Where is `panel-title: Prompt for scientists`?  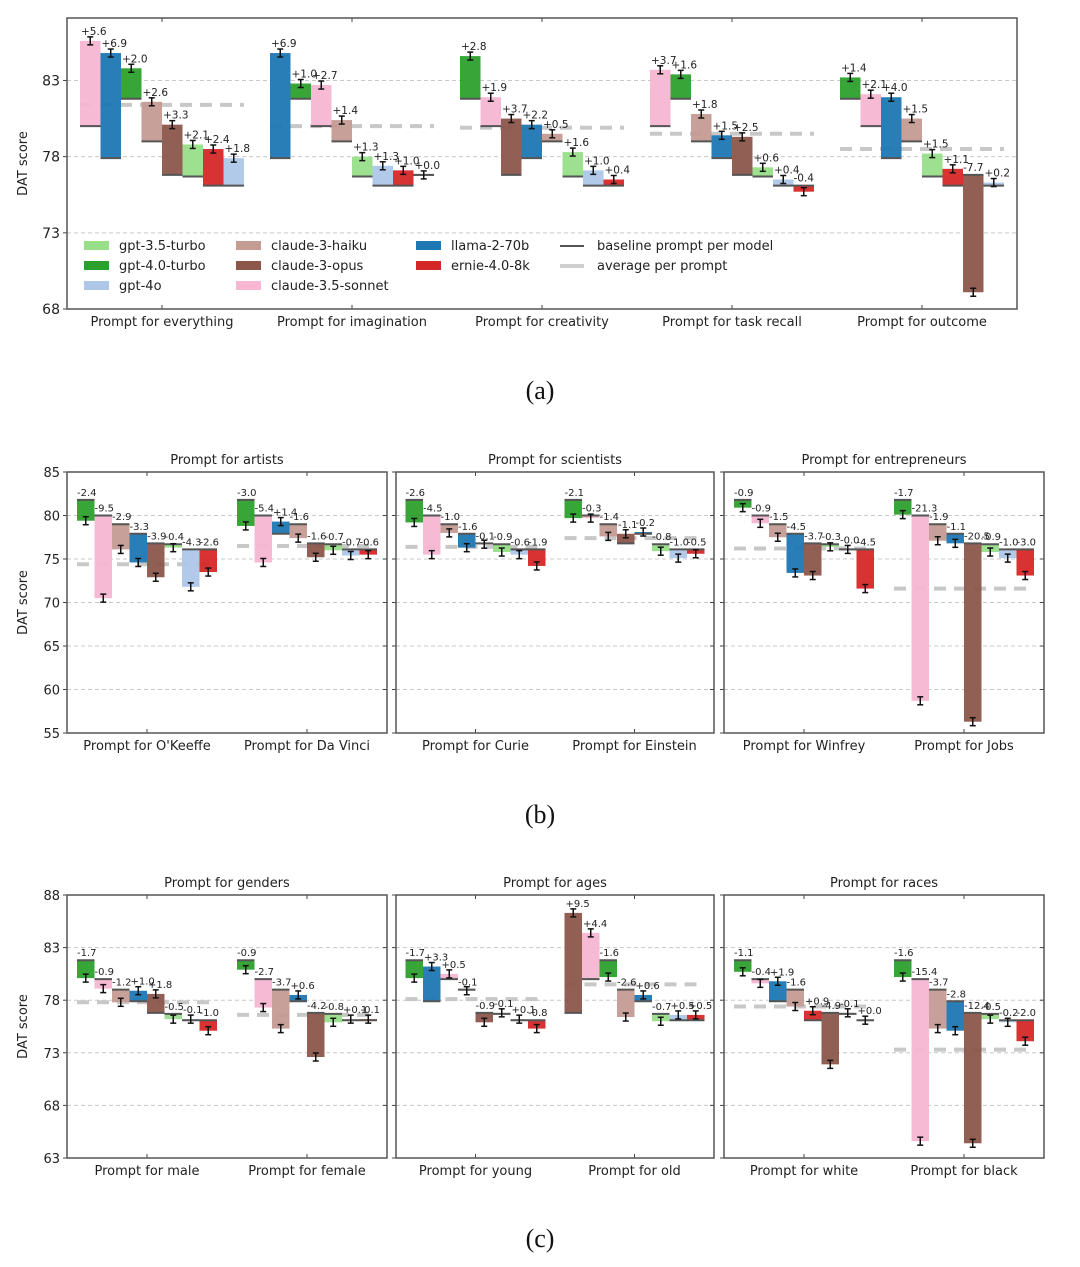 panel-title: Prompt for scientists is located at coordinates (555, 460).